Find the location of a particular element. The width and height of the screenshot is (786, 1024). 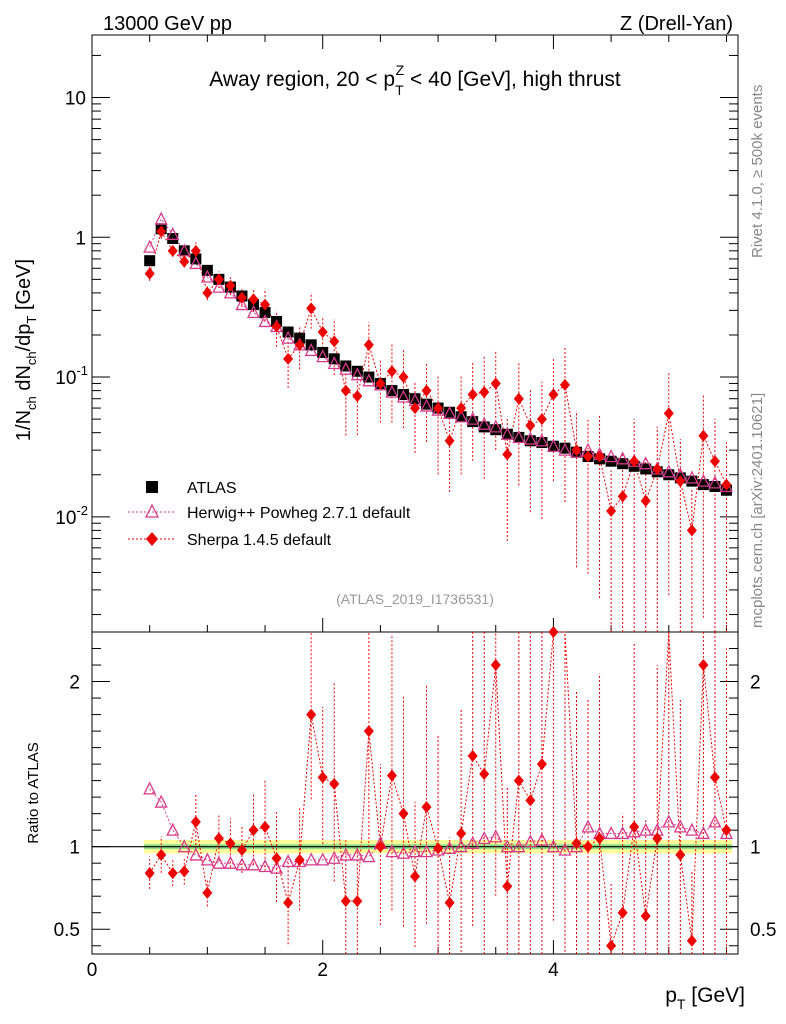

y-tick-label: 10-2 is located at coordinates (71, 516).